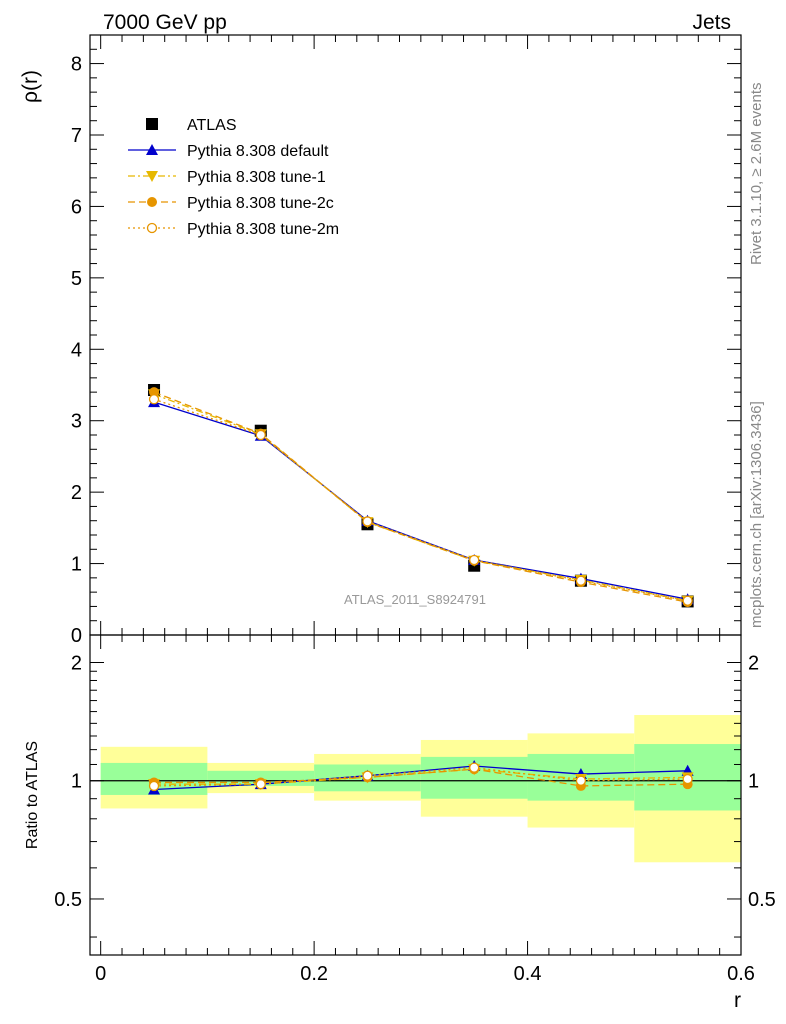  What do you see at coordinates (737, 1000) in the screenshot?
I see `x-axis-label: r` at bounding box center [737, 1000].